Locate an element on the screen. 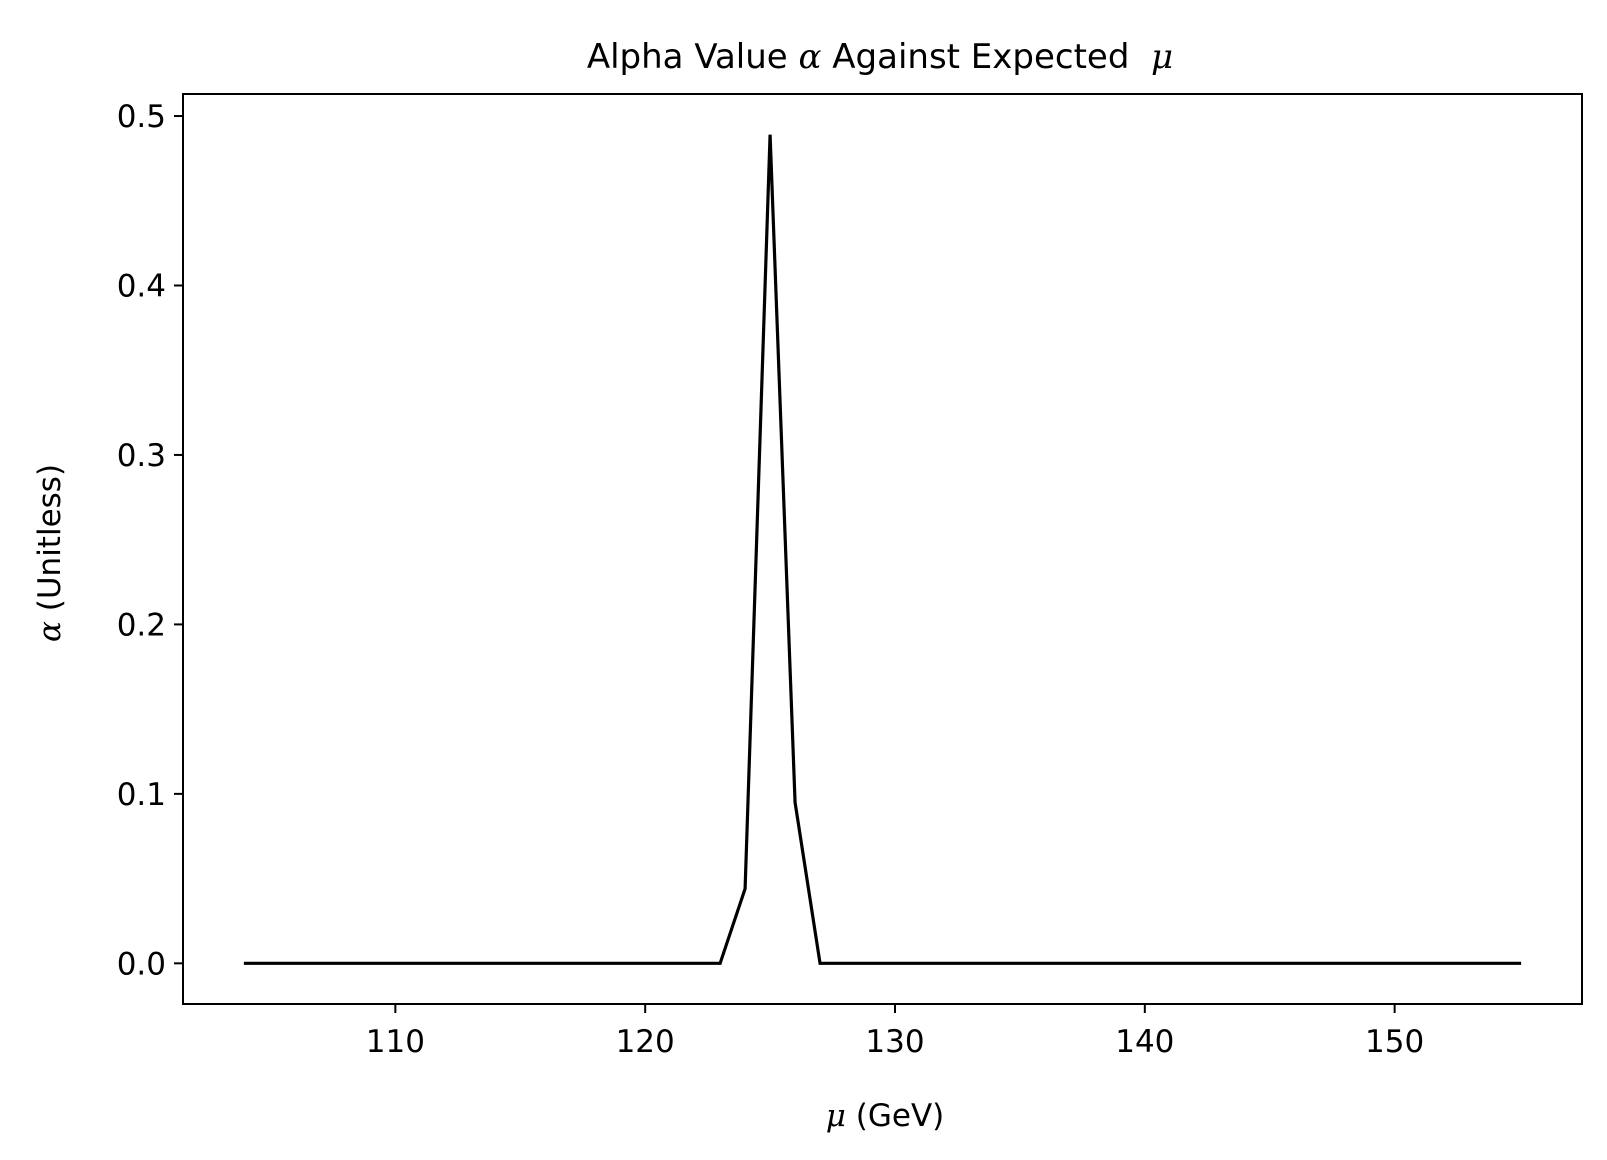 The image size is (1607, 1160). y-tick-label: 0.4 is located at coordinates (141, 286).